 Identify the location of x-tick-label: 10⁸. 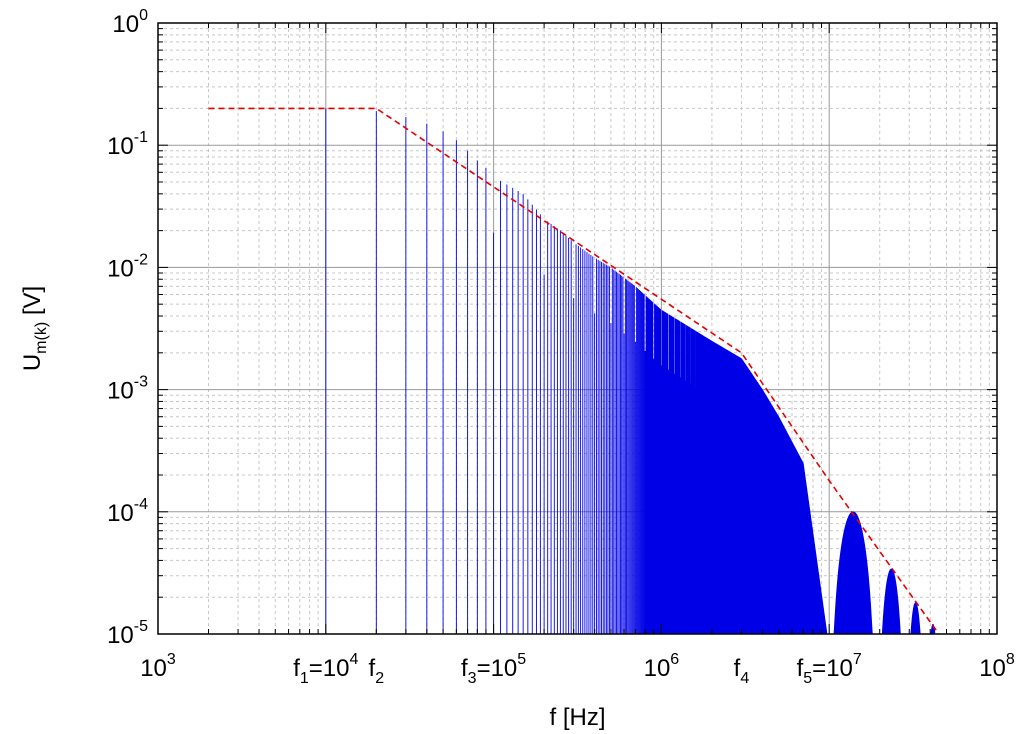
(997, 666).